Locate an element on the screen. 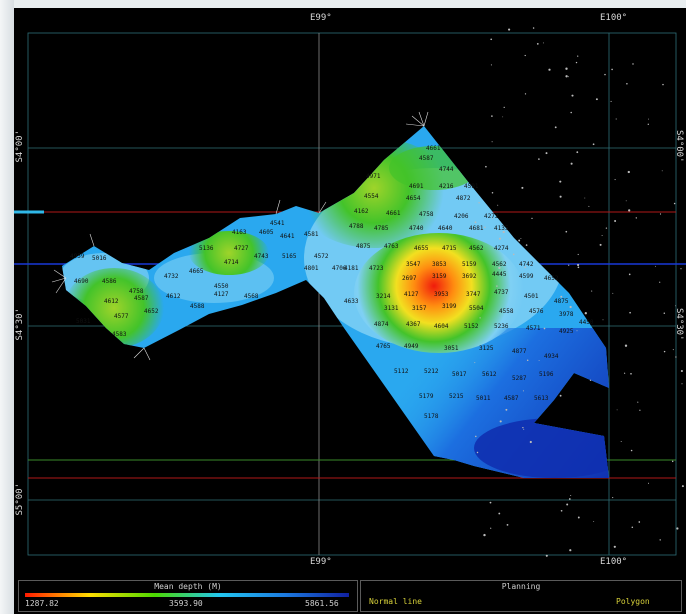 The height and width of the screenshot is (614, 686). depth-sounding-label: 5159 is located at coordinates (469, 264).